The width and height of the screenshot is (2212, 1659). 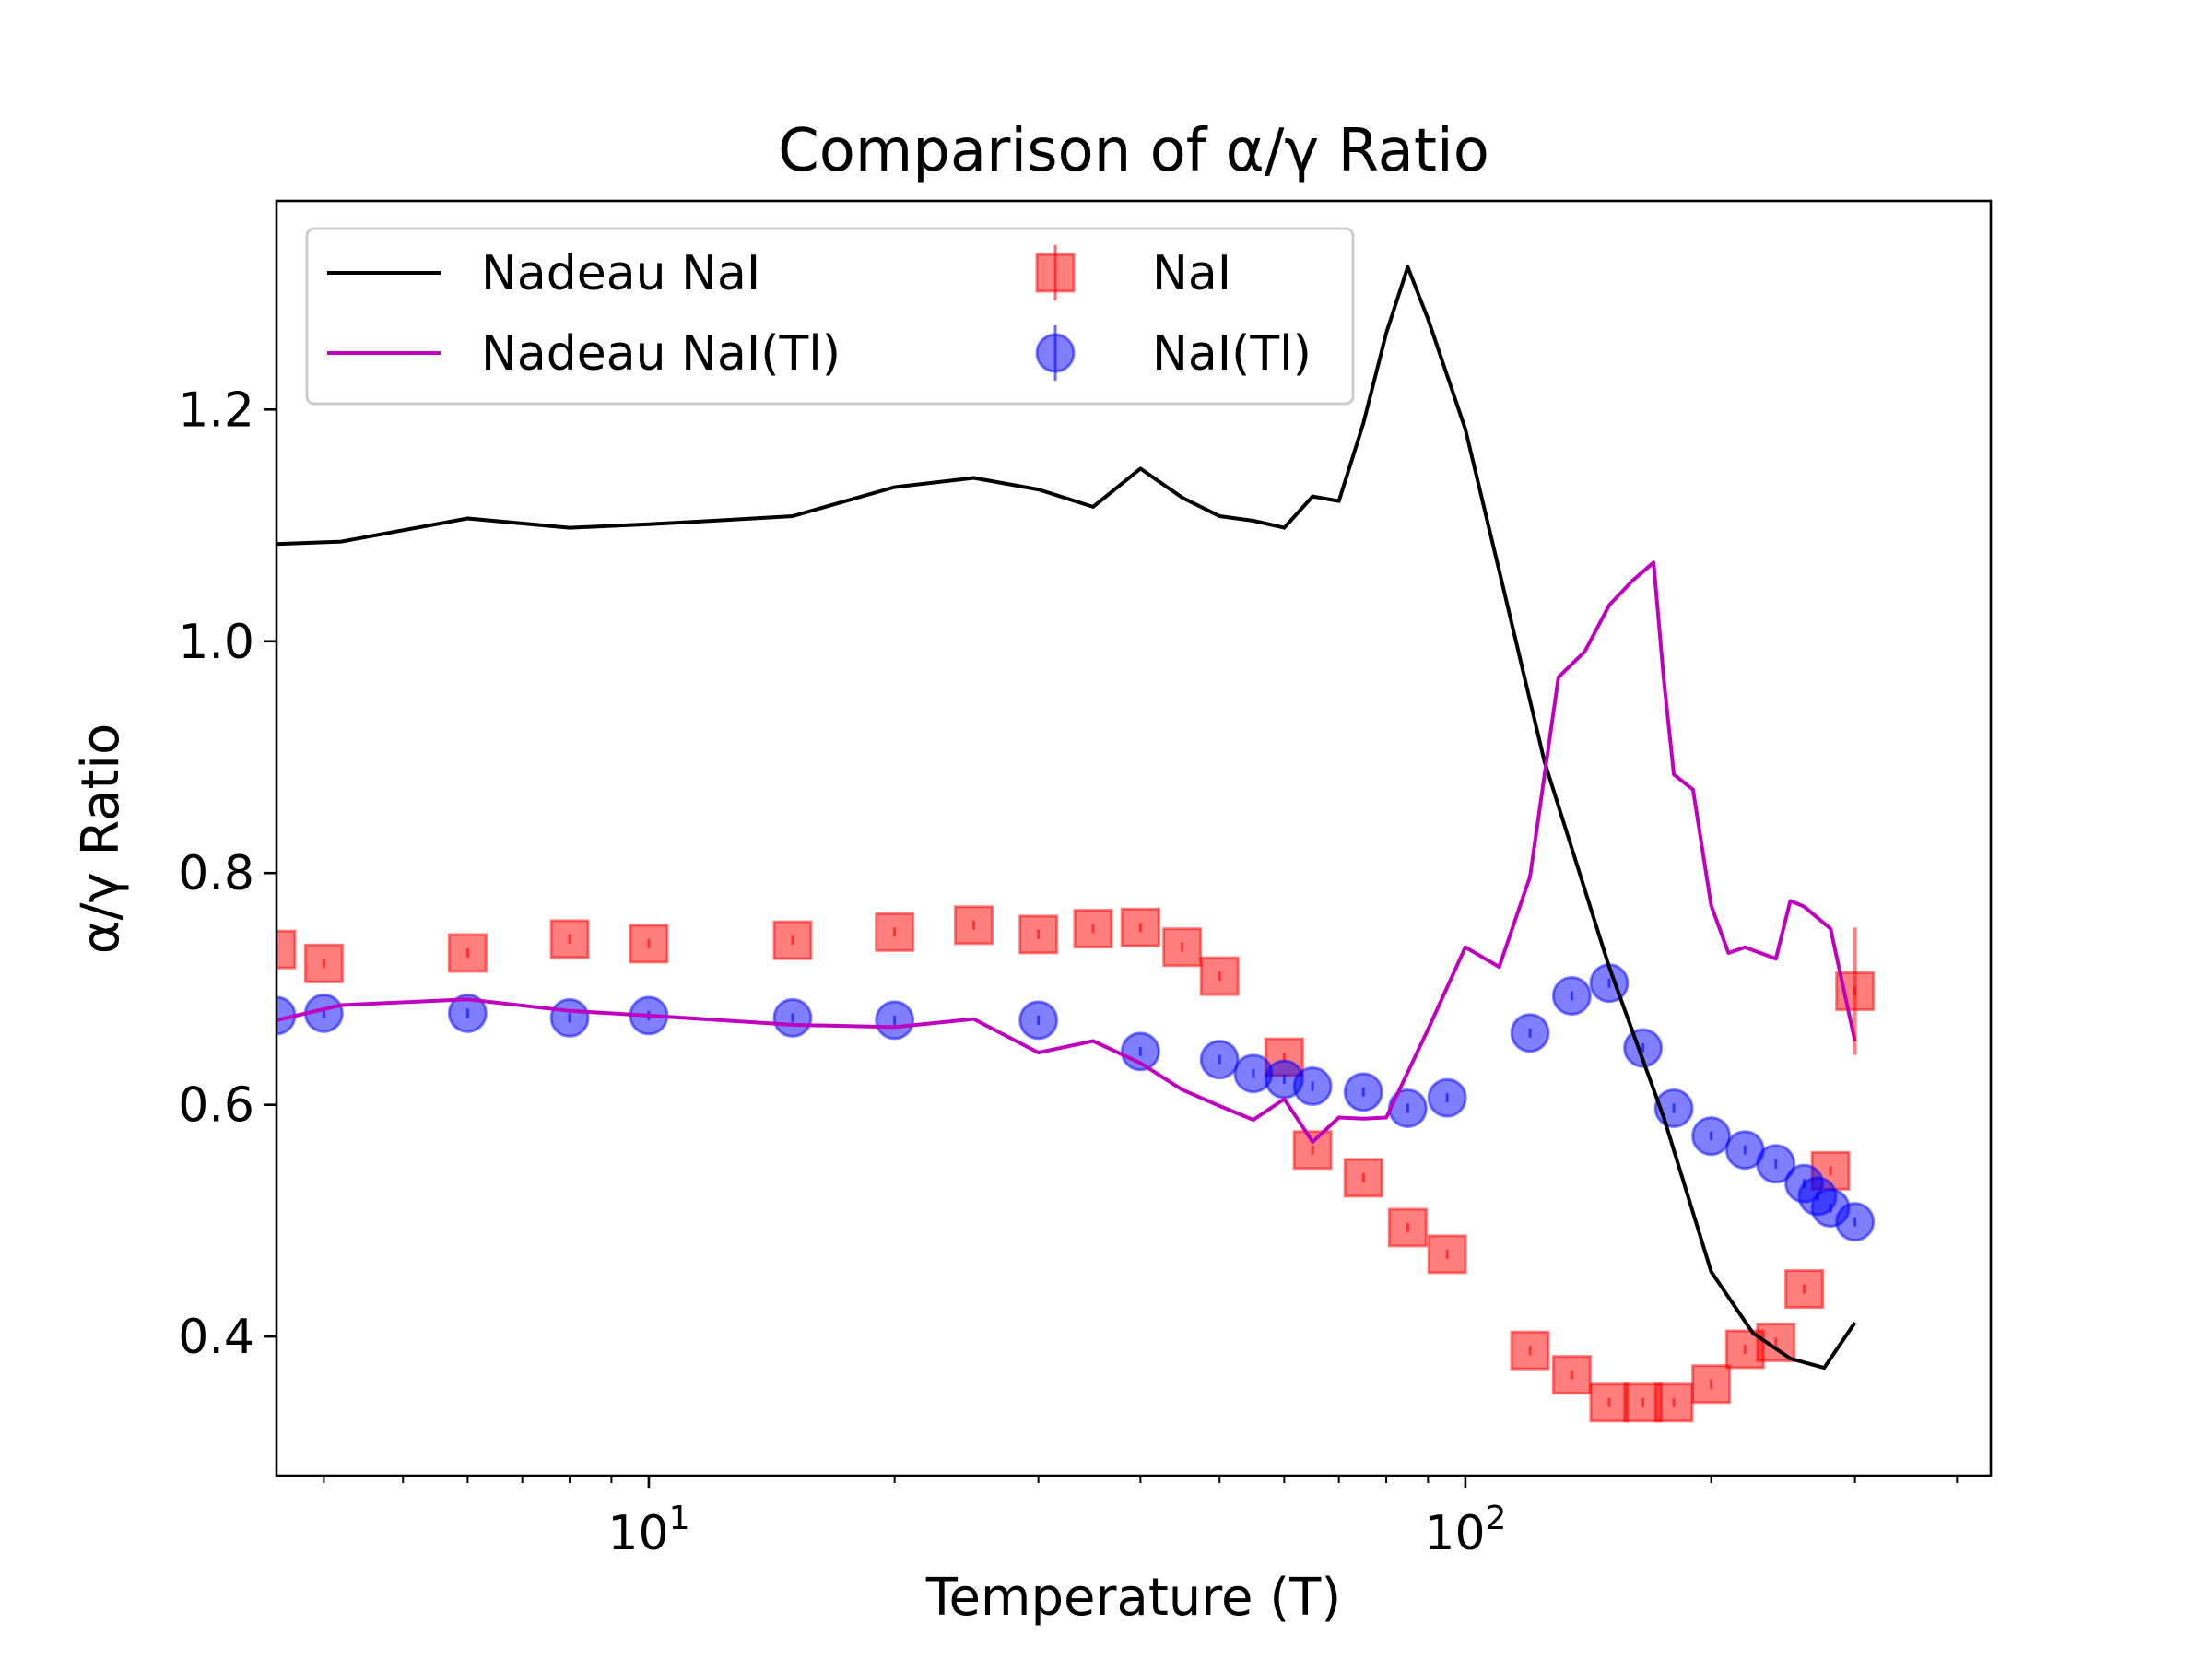 What do you see at coordinates (1076, 1102) in the screenshot?
I see `series-nai-tl` at bounding box center [1076, 1102].